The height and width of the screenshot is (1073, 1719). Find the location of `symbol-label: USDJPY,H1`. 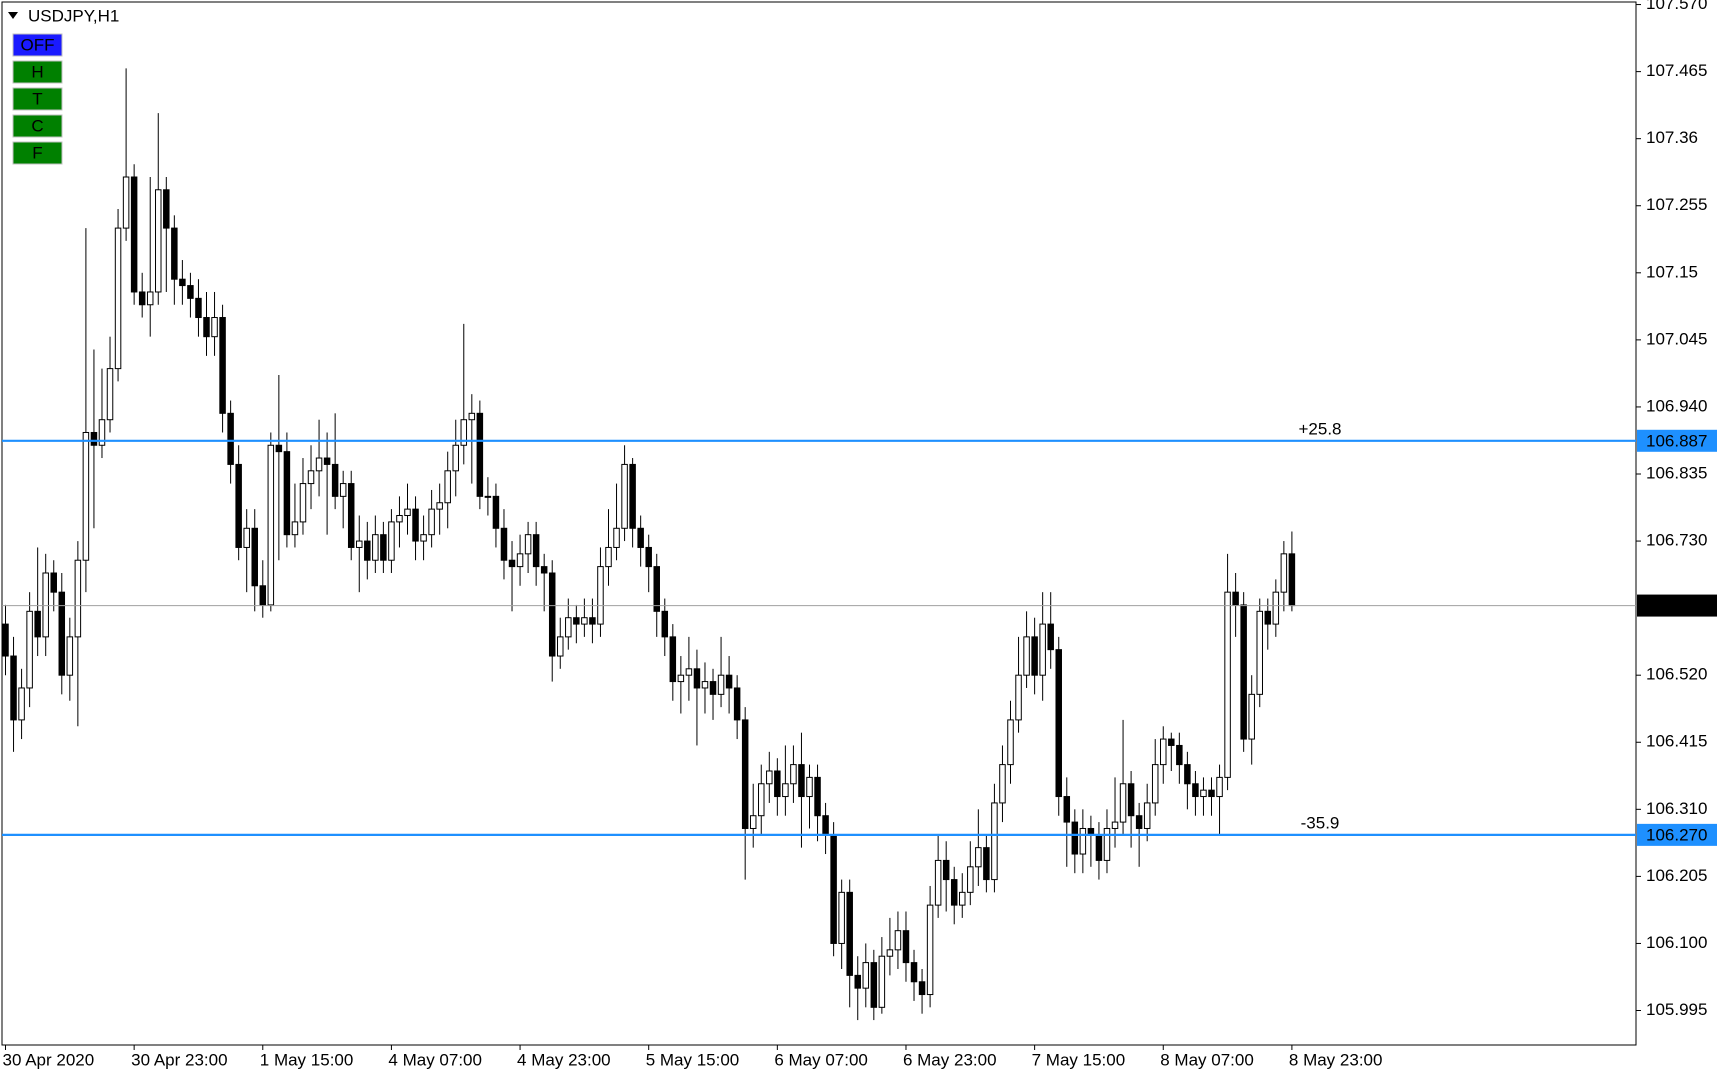

symbol-label: USDJPY,H1 is located at coordinates (73, 15).